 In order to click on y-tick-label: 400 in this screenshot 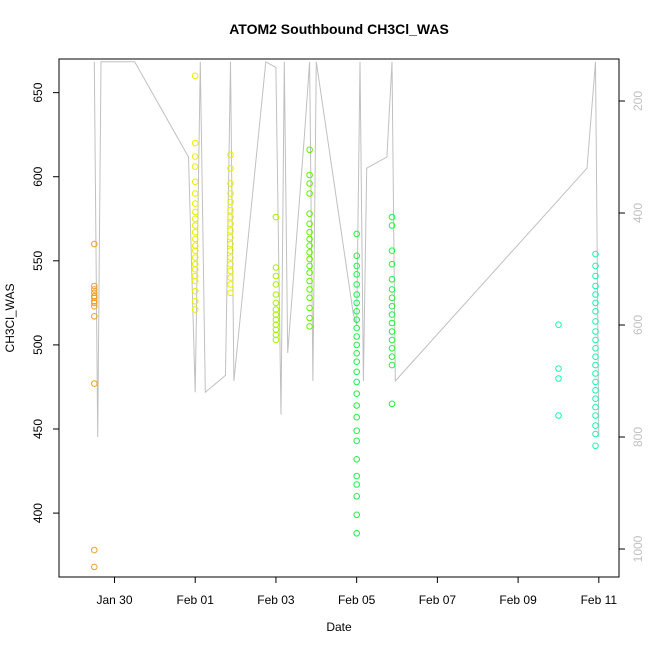, I will do `click(38, 513)`.